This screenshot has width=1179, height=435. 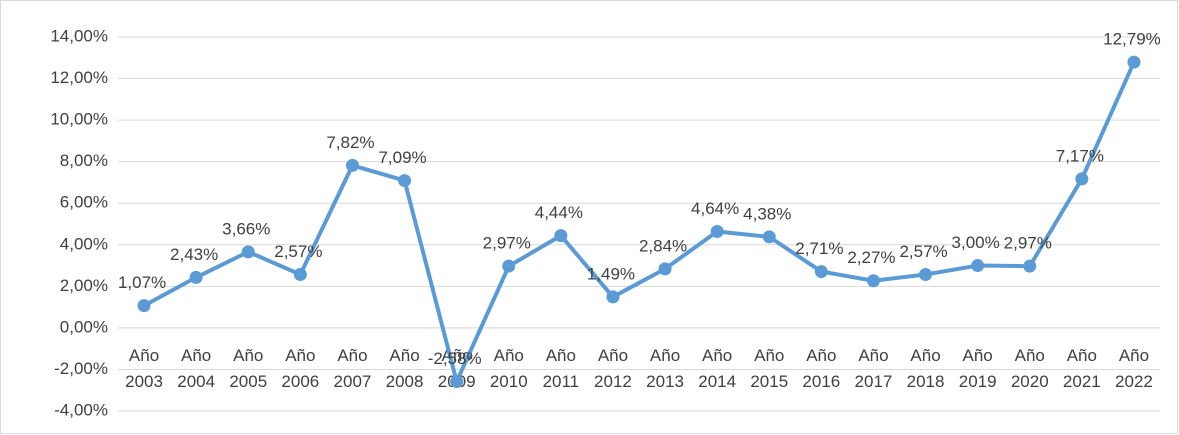 I want to click on x-tick-label: Año 2003, so click(x=144, y=368).